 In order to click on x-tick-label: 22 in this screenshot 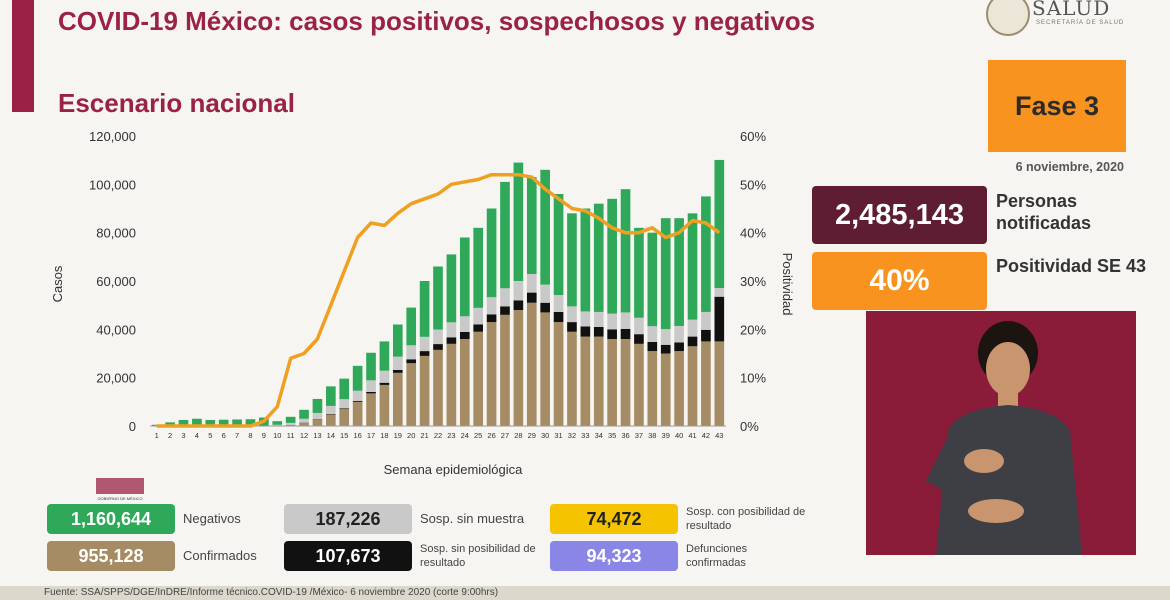, I will do `click(438, 435)`.